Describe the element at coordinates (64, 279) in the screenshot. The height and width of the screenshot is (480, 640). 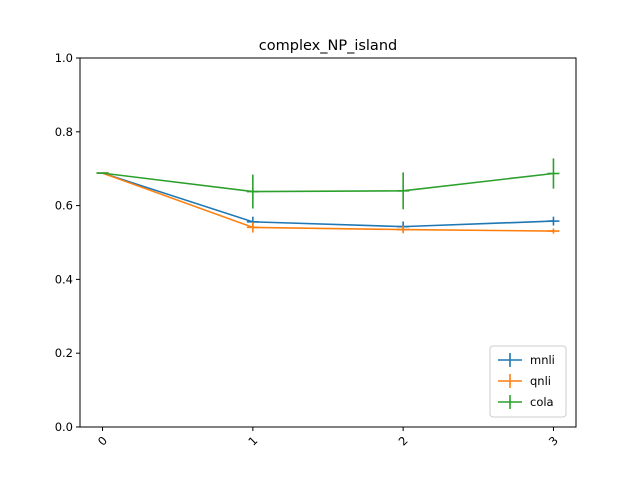
I see `y-tick-label: 0.4` at that location.